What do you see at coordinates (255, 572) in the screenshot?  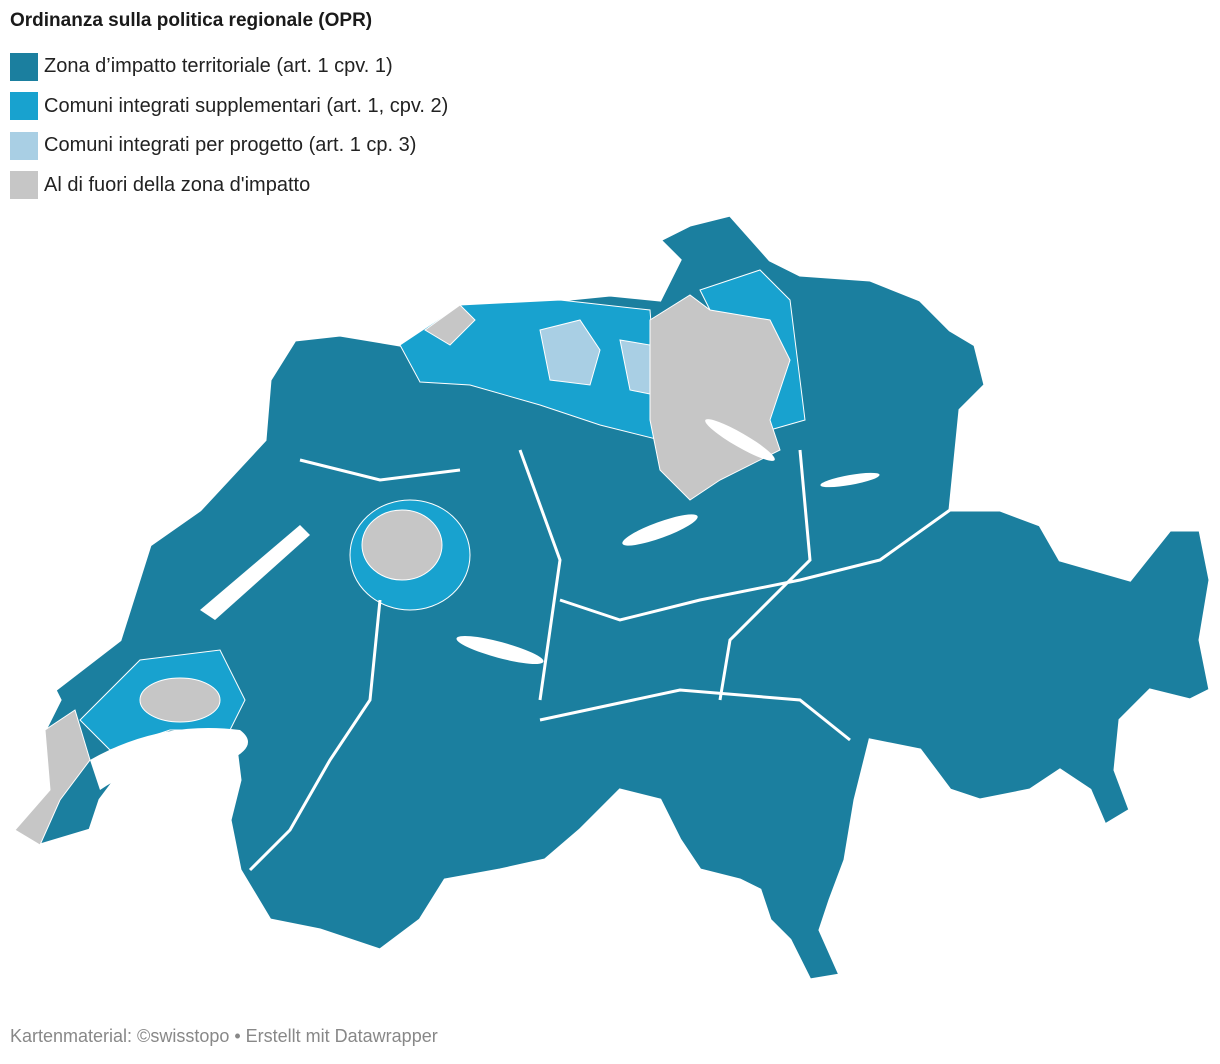 I see `lake-neuchatel` at bounding box center [255, 572].